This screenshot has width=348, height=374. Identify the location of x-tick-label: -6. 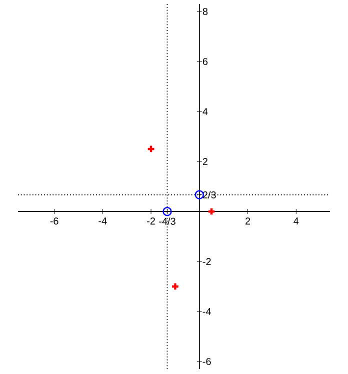
(54, 221).